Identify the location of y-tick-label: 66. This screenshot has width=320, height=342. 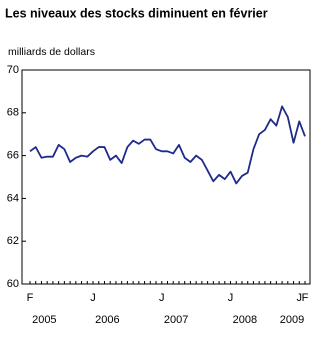
(13, 156).